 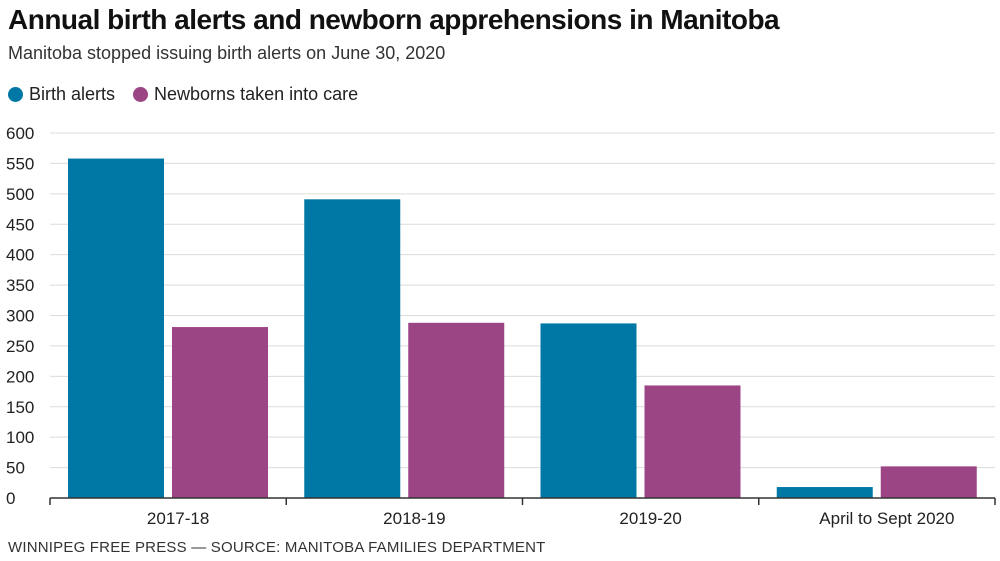 I want to click on legend-swatch-newborns-taken, so click(x=141, y=94).